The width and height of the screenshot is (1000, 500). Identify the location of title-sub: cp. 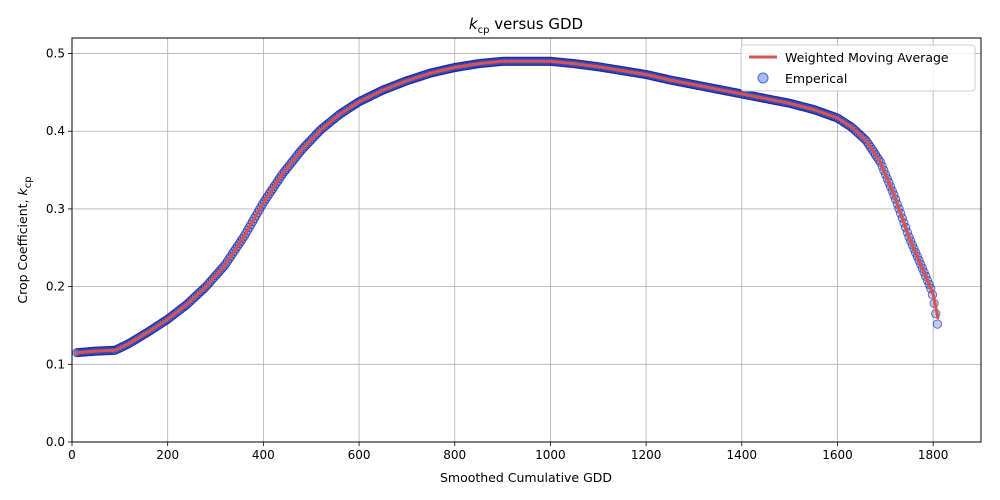
(484, 30).